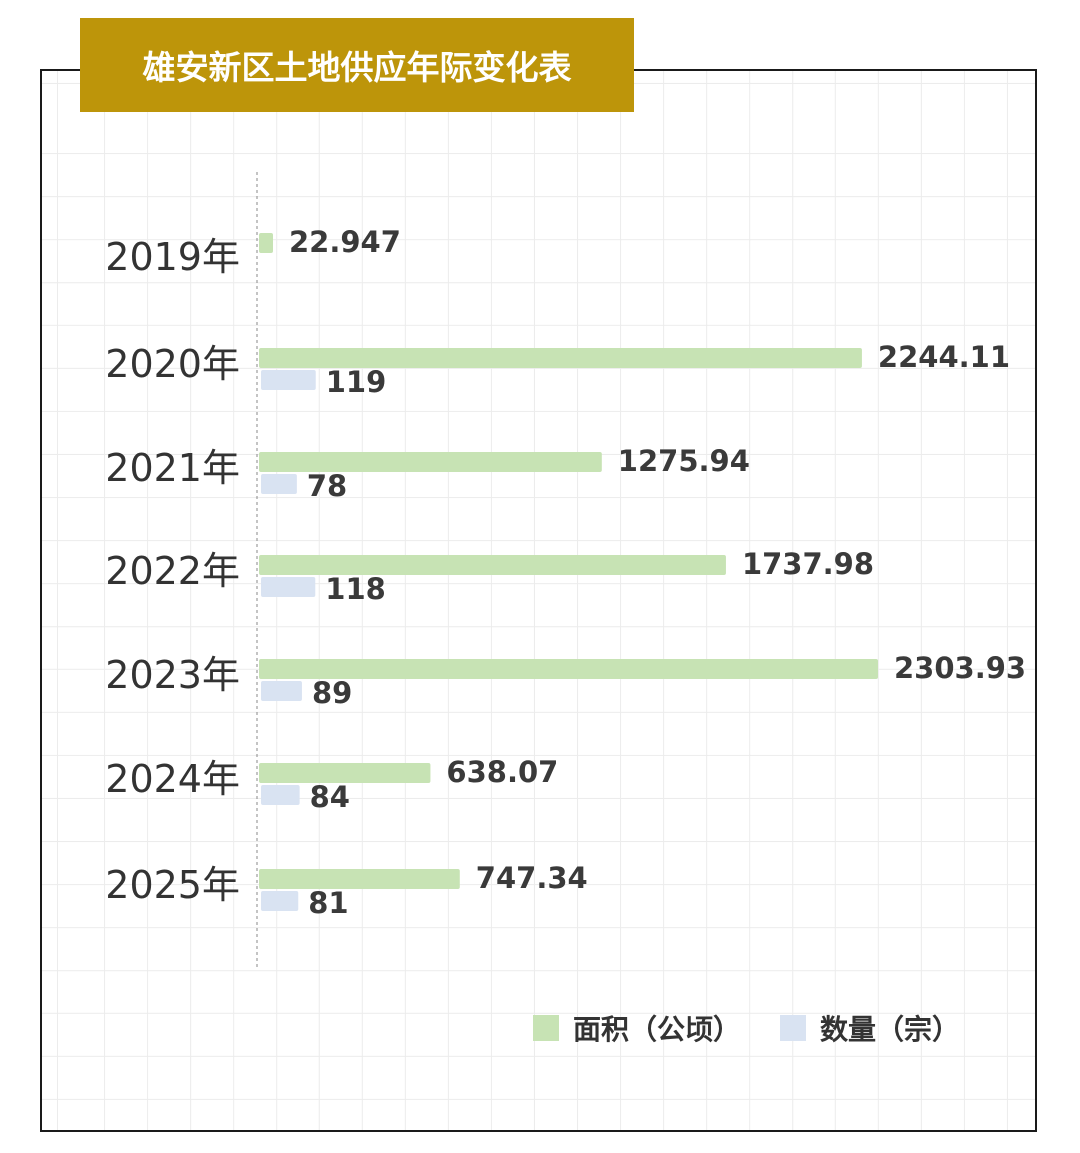 This screenshot has width=1080, height=1153. Describe the element at coordinates (172, 885) in the screenshot. I see `y-tick-label: 2025年` at that location.